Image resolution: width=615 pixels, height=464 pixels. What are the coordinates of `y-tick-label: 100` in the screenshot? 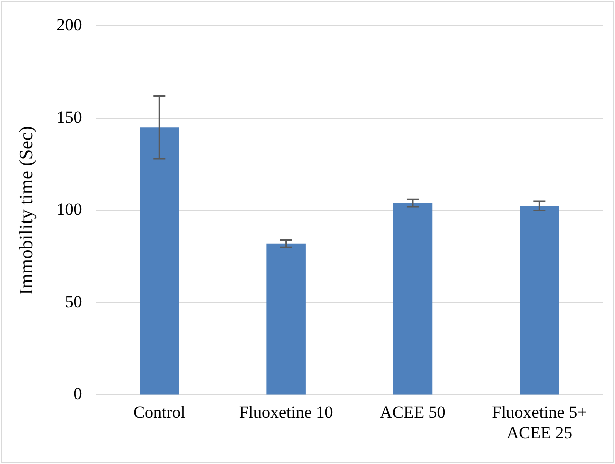 It's located at (69, 210).